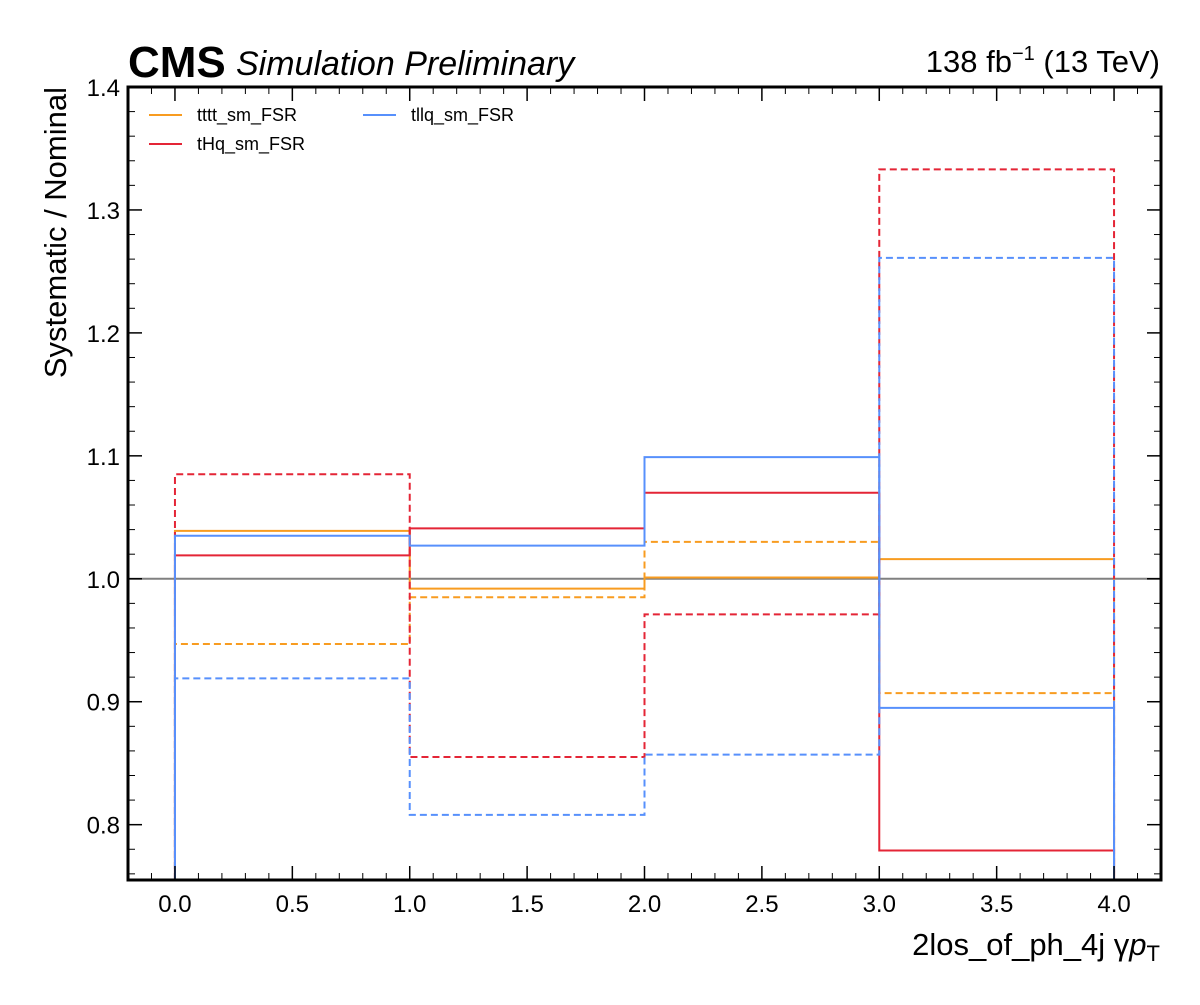  I want to click on y-tick-label: 0.8, so click(103, 826).